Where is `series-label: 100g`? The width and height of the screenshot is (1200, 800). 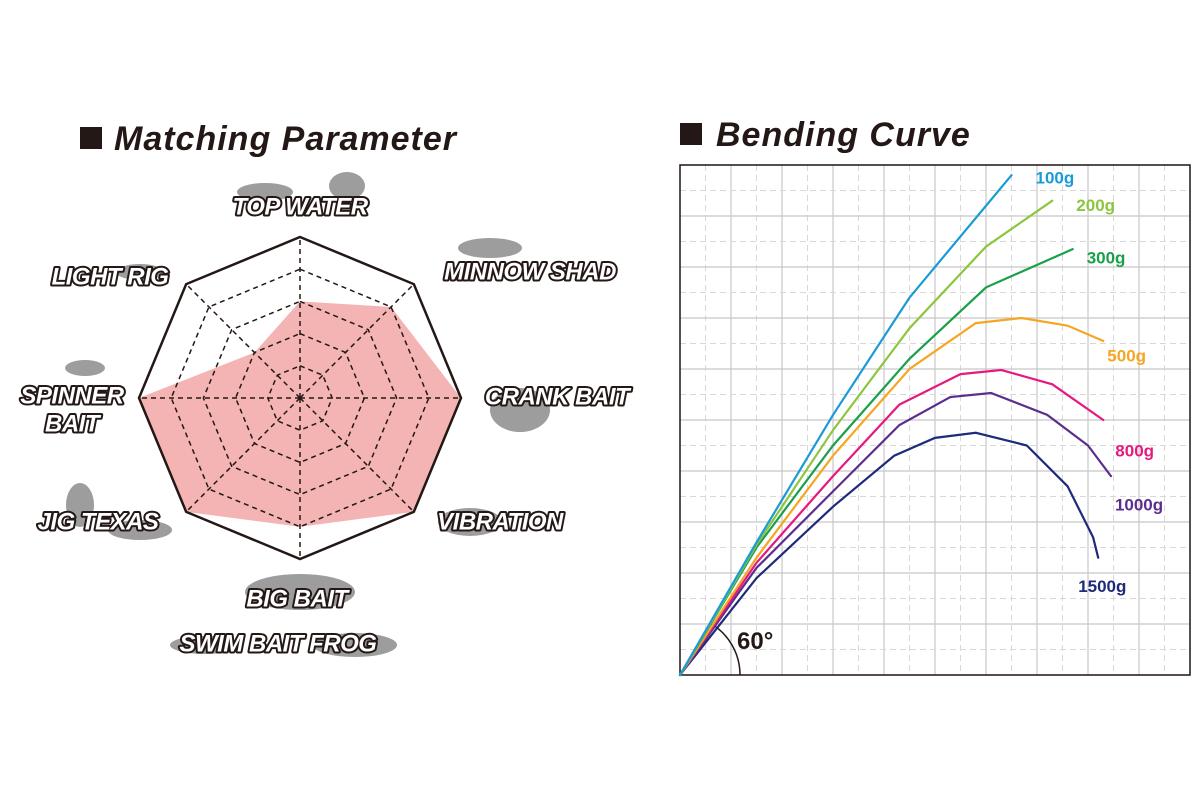 series-label: 100g is located at coordinates (1055, 178).